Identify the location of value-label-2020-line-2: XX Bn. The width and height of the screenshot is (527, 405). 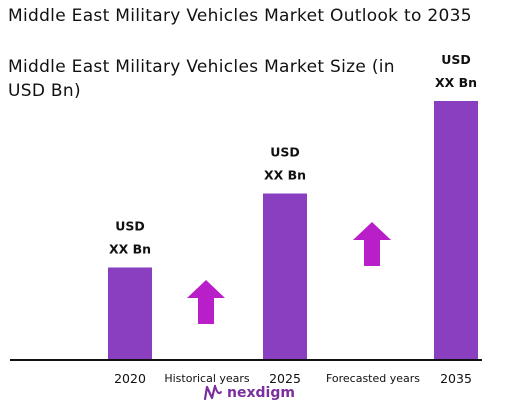
(130, 249).